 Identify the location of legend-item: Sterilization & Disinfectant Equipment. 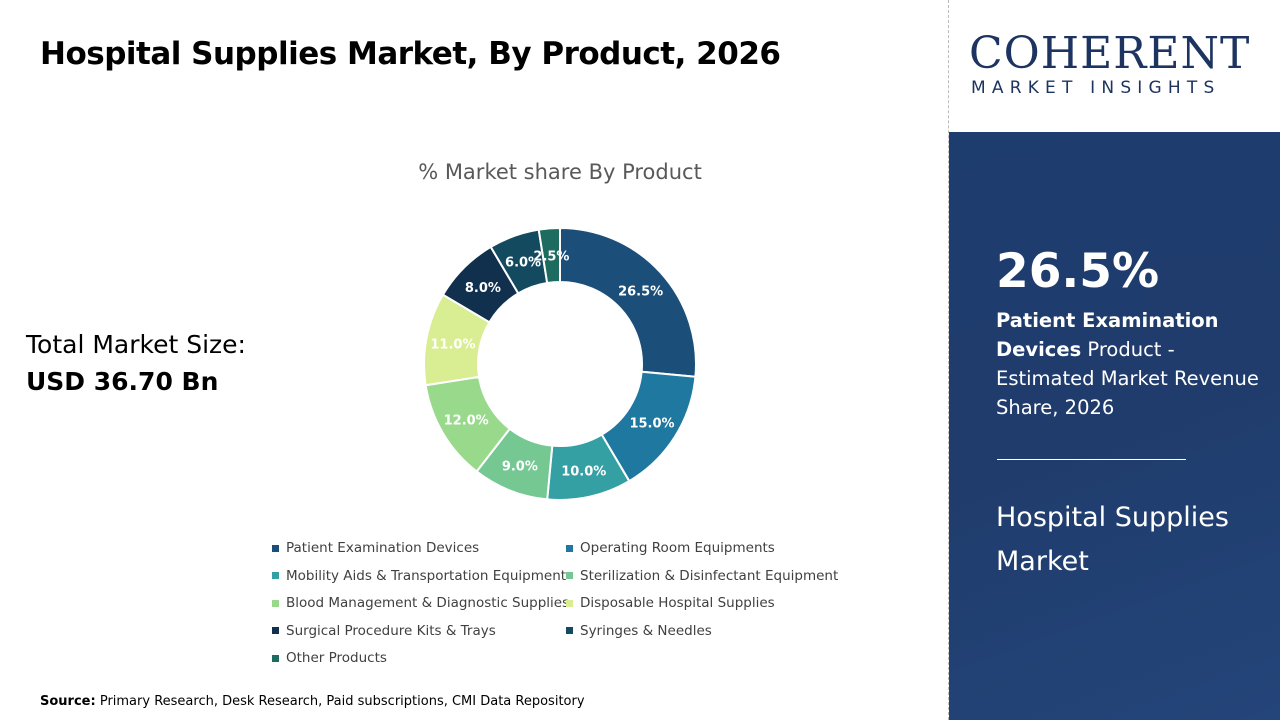
(702, 576).